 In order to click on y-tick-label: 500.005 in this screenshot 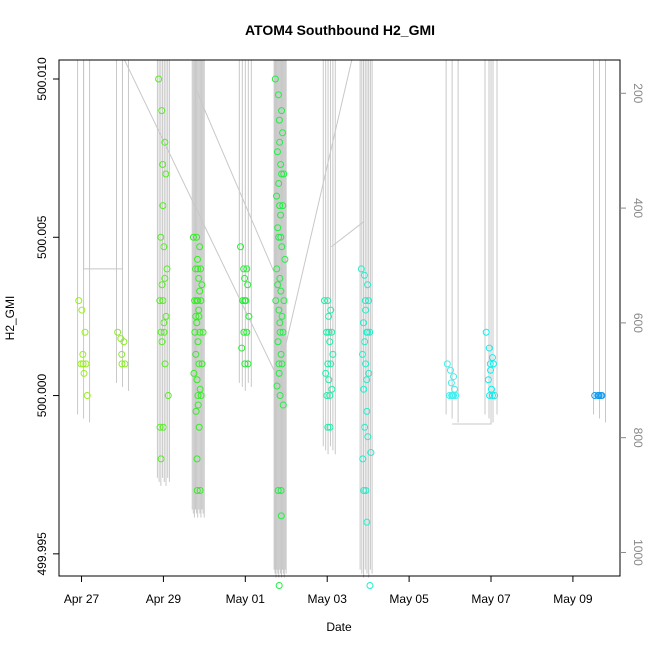, I will do `click(42, 237)`.